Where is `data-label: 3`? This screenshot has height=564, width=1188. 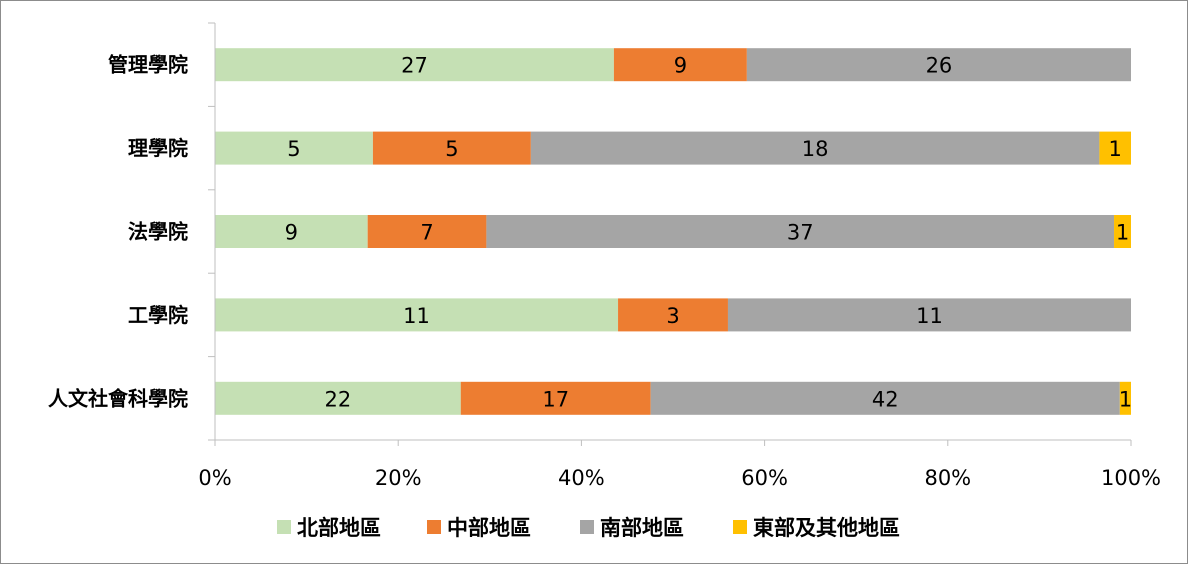
data-label: 3 is located at coordinates (672, 316).